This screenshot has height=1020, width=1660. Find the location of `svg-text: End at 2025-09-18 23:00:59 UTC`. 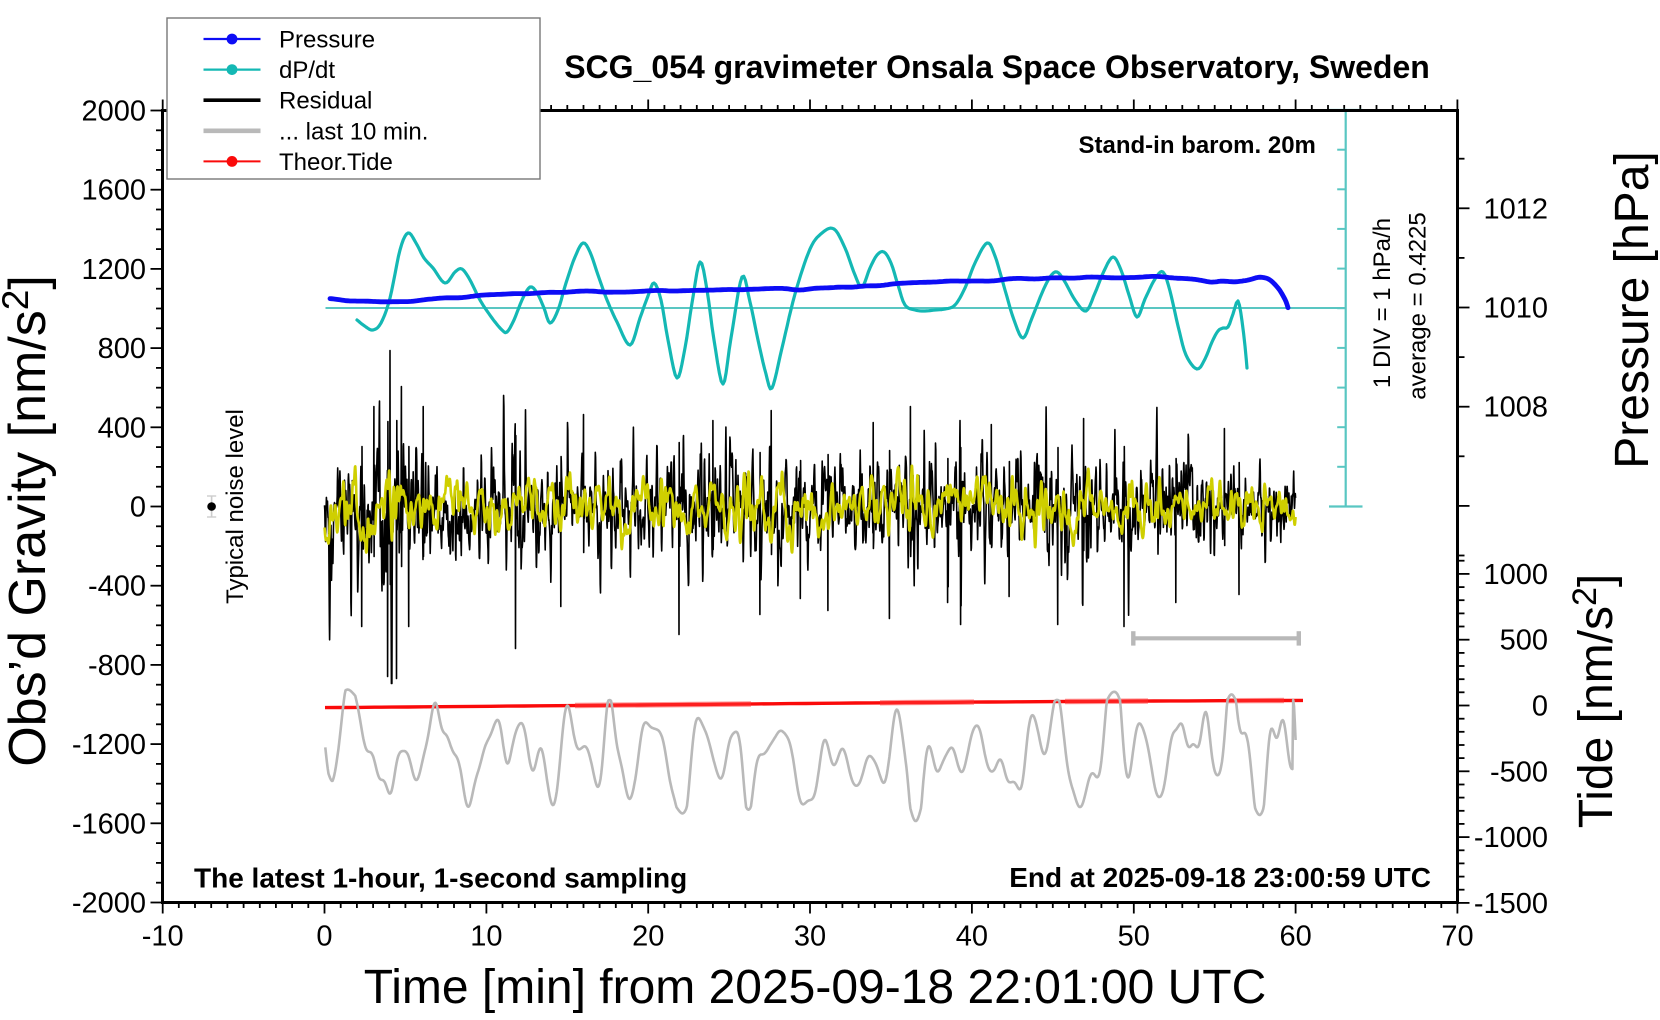

svg-text: End at 2025-09-18 23:00:59 UTC is located at coordinates (1220, 877).